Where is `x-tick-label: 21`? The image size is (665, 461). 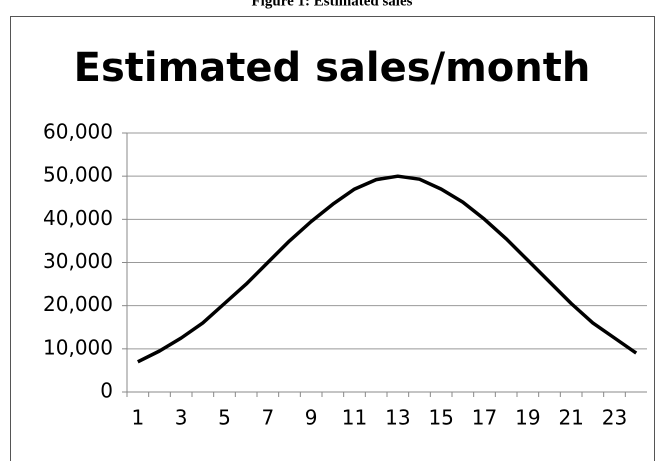 x-tick-label: 21 is located at coordinates (570, 418).